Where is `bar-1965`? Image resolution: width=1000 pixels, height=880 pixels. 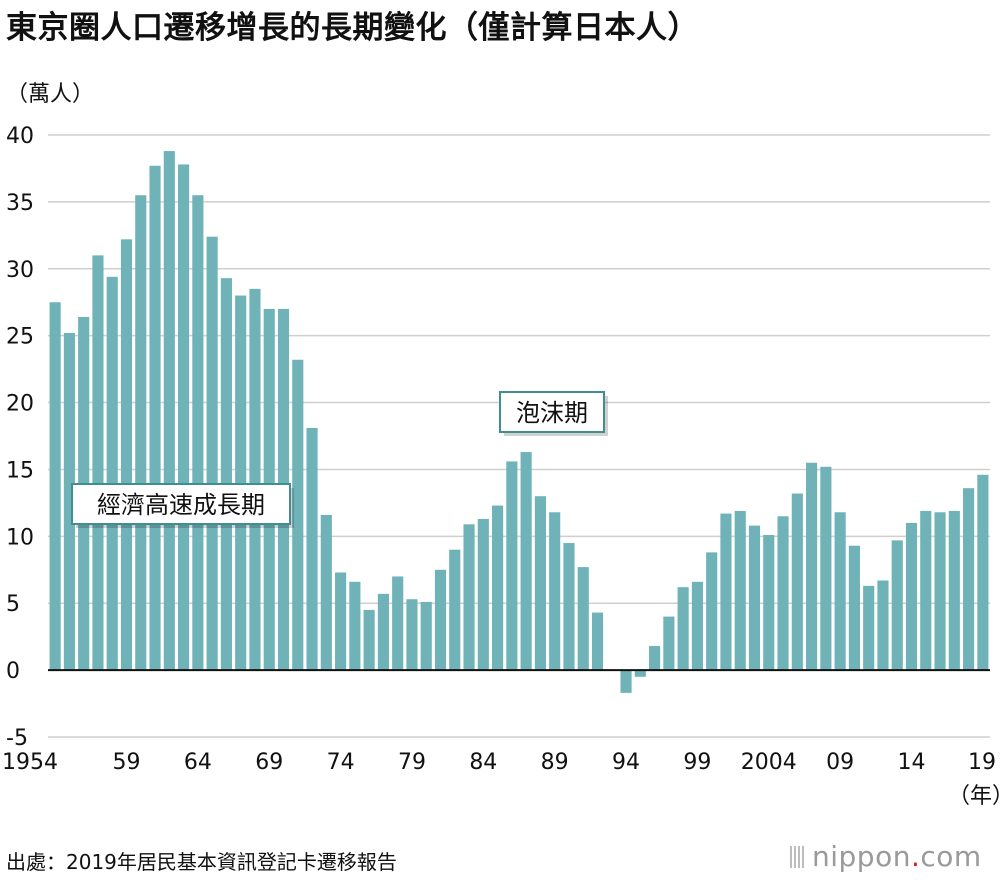
bar-1965 is located at coordinates (212, 453).